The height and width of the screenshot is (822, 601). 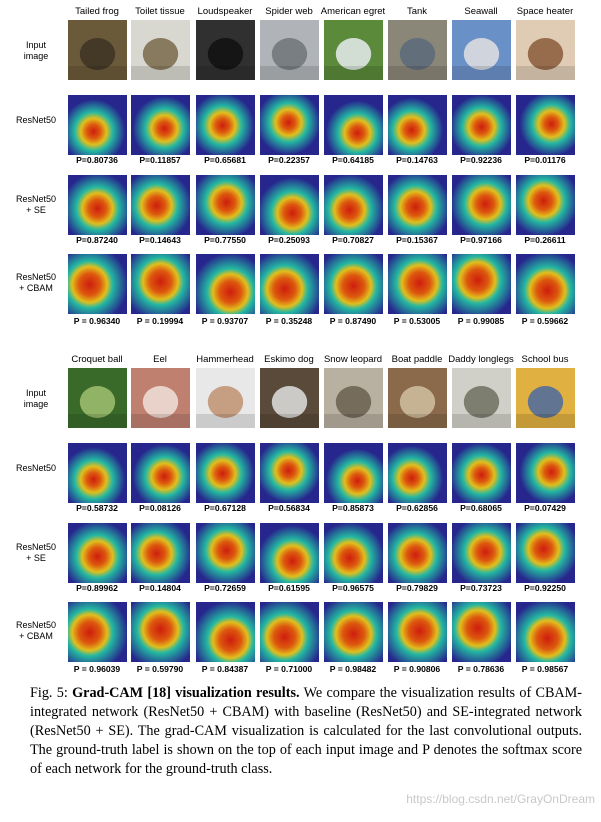 I want to click on class-label: Space heater, so click(x=545, y=11).